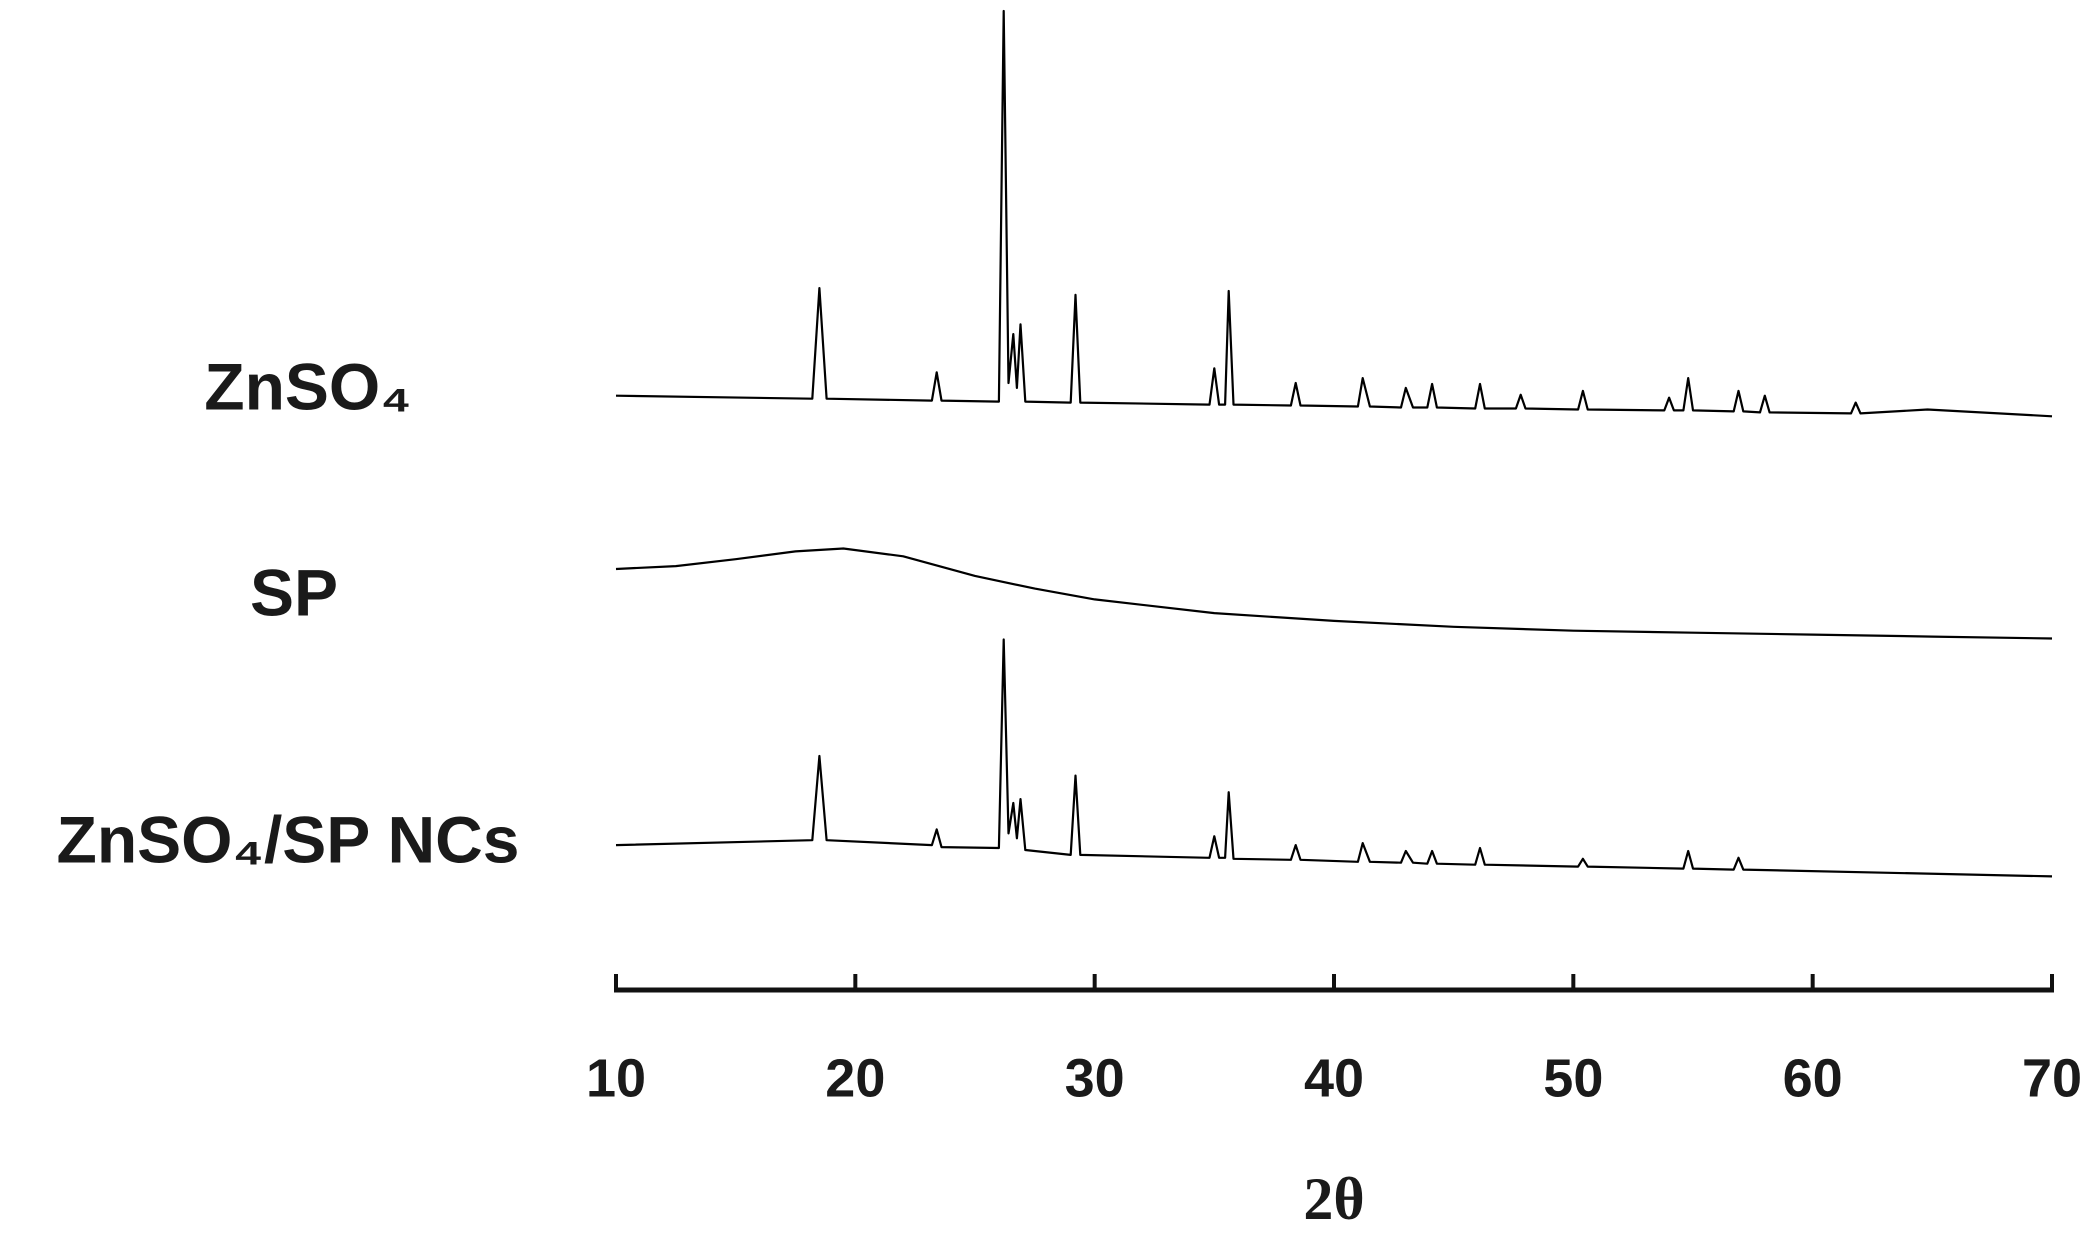 This screenshot has height=1247, width=2097. What do you see at coordinates (1095, 1078) in the screenshot?
I see `x-tick-label: 30` at bounding box center [1095, 1078].